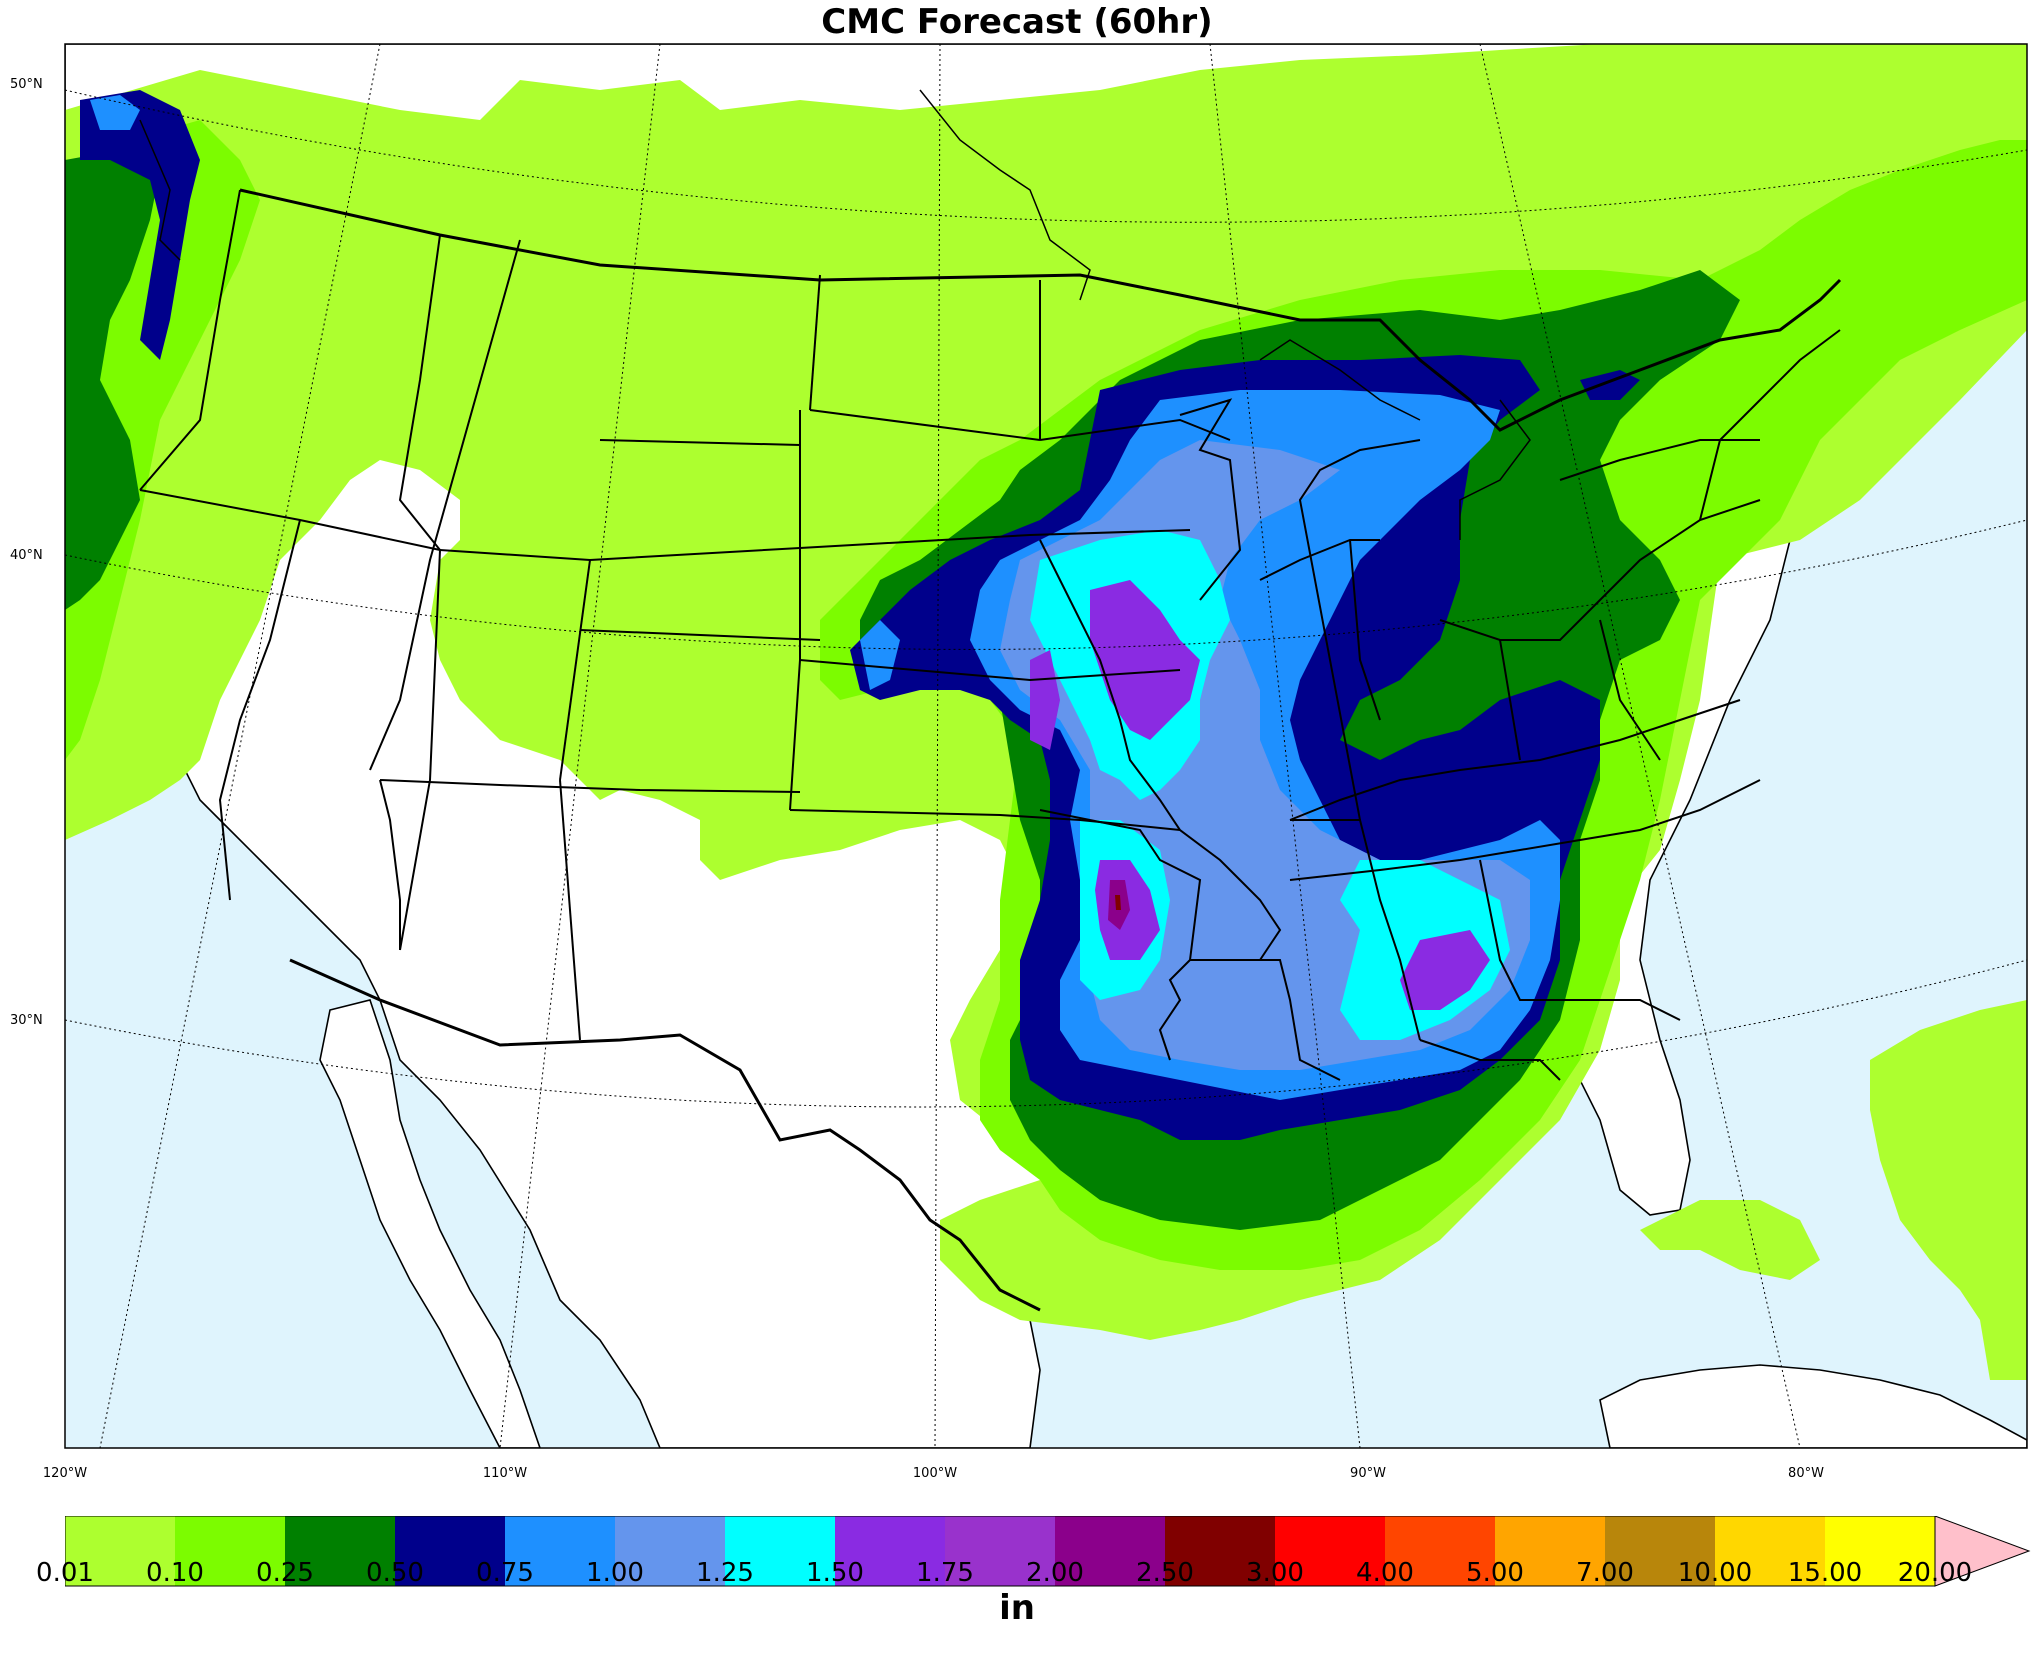 The width and height of the screenshot is (2034, 1666). What do you see at coordinates (1275, 1573) in the screenshot?
I see `colorbar-tick-label: 3.00` at bounding box center [1275, 1573].